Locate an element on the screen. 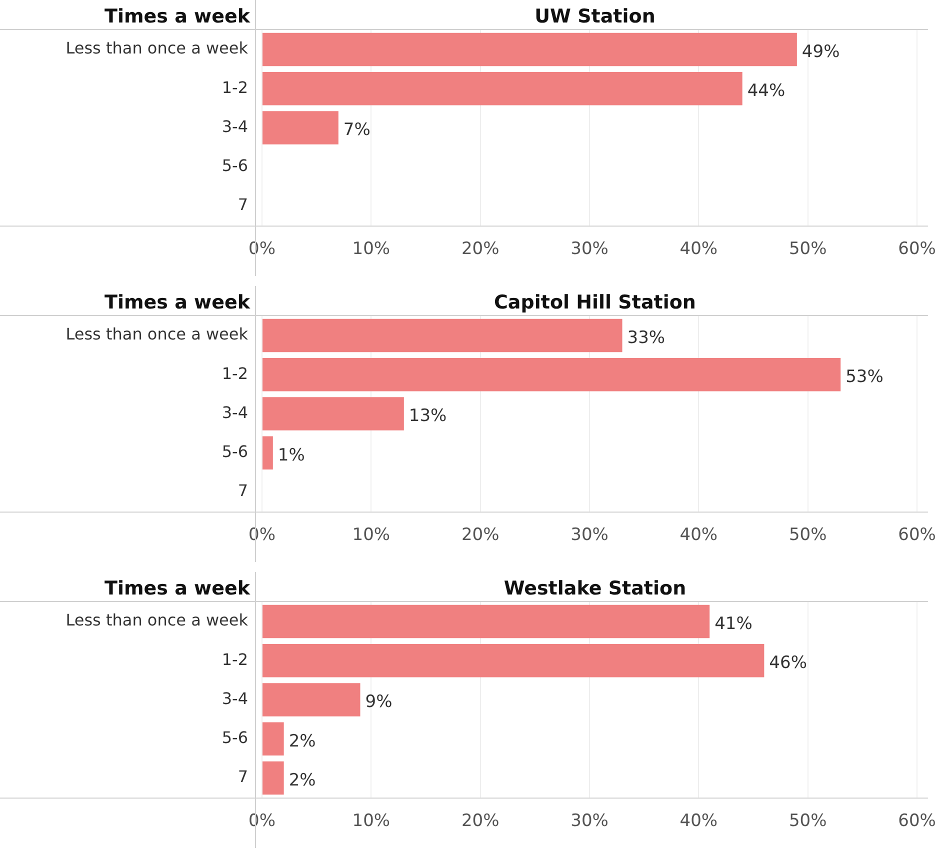 The width and height of the screenshot is (950, 859). data-label: 41% is located at coordinates (733, 624).